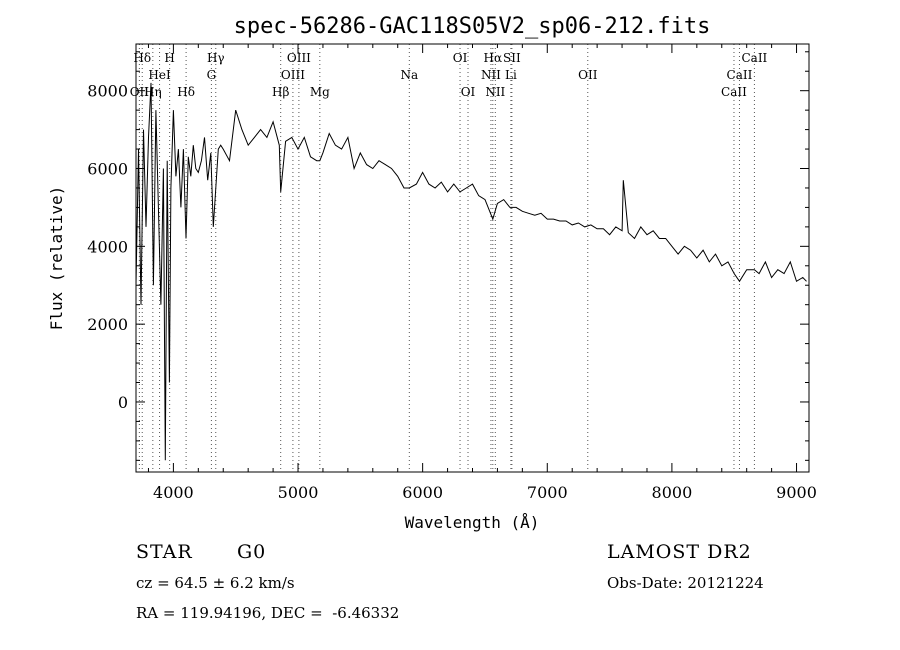  Describe the element at coordinates (512, 58) in the screenshot. I see `spectral-line-label: SII` at that location.